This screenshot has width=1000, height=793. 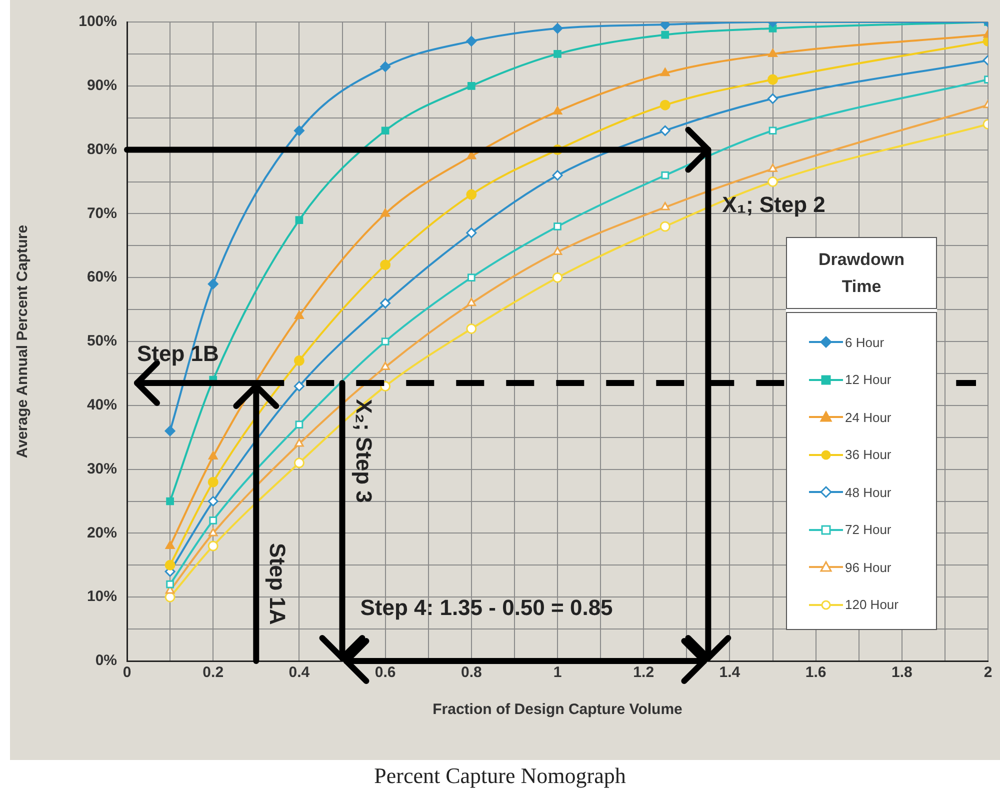 I want to click on y-tick-label: 100%, so click(x=97, y=21).